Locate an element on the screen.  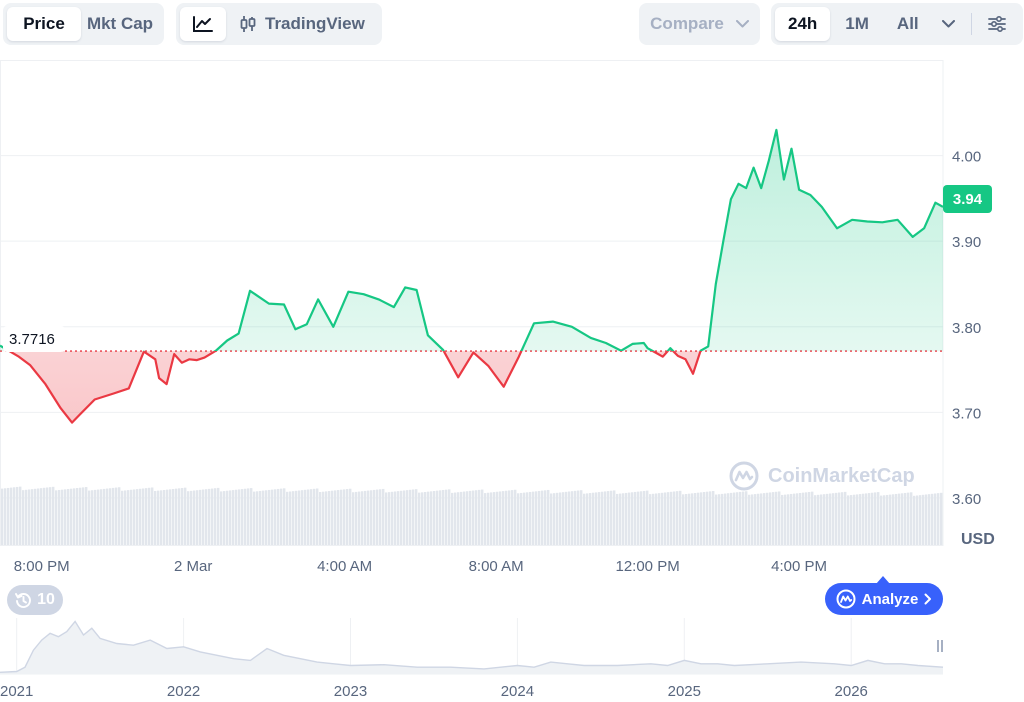
range-1m-tab: 1M is located at coordinates (857, 23).